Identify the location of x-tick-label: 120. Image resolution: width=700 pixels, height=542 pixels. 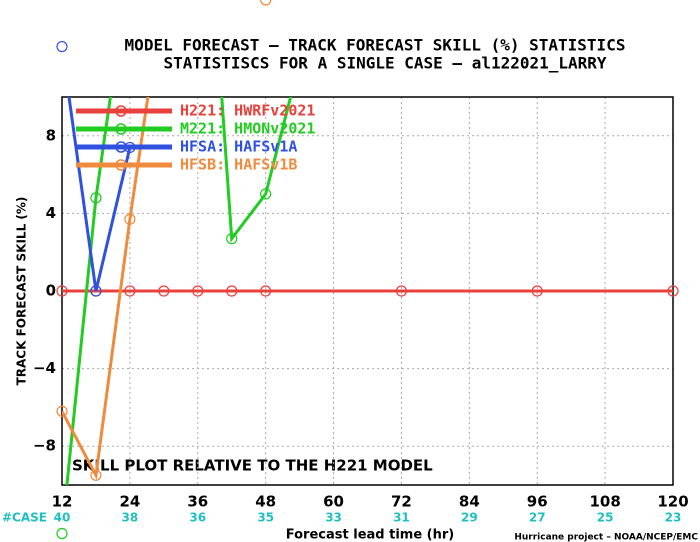
(672, 502).